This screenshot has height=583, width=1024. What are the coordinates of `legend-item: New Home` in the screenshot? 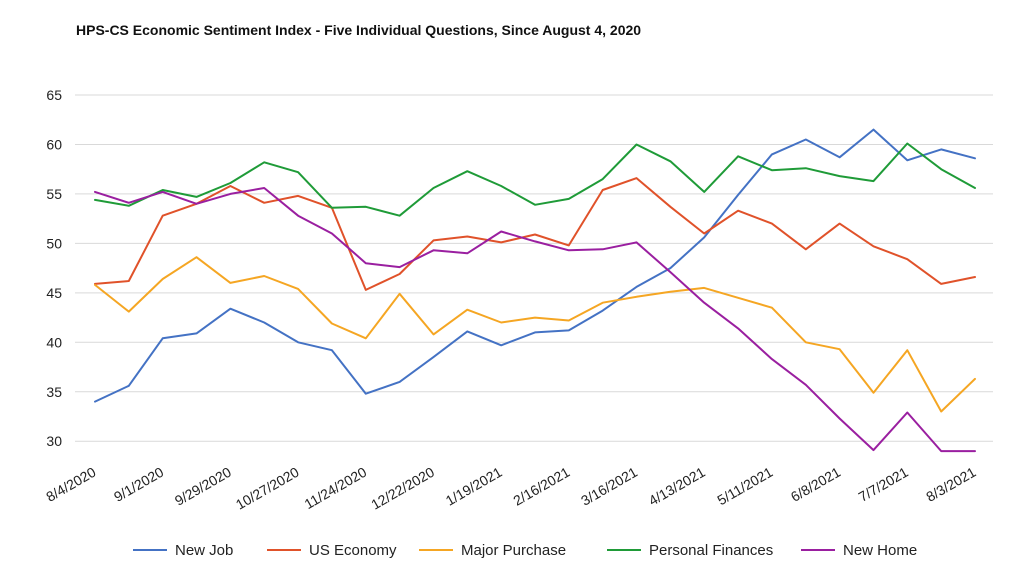 It's located at (859, 550).